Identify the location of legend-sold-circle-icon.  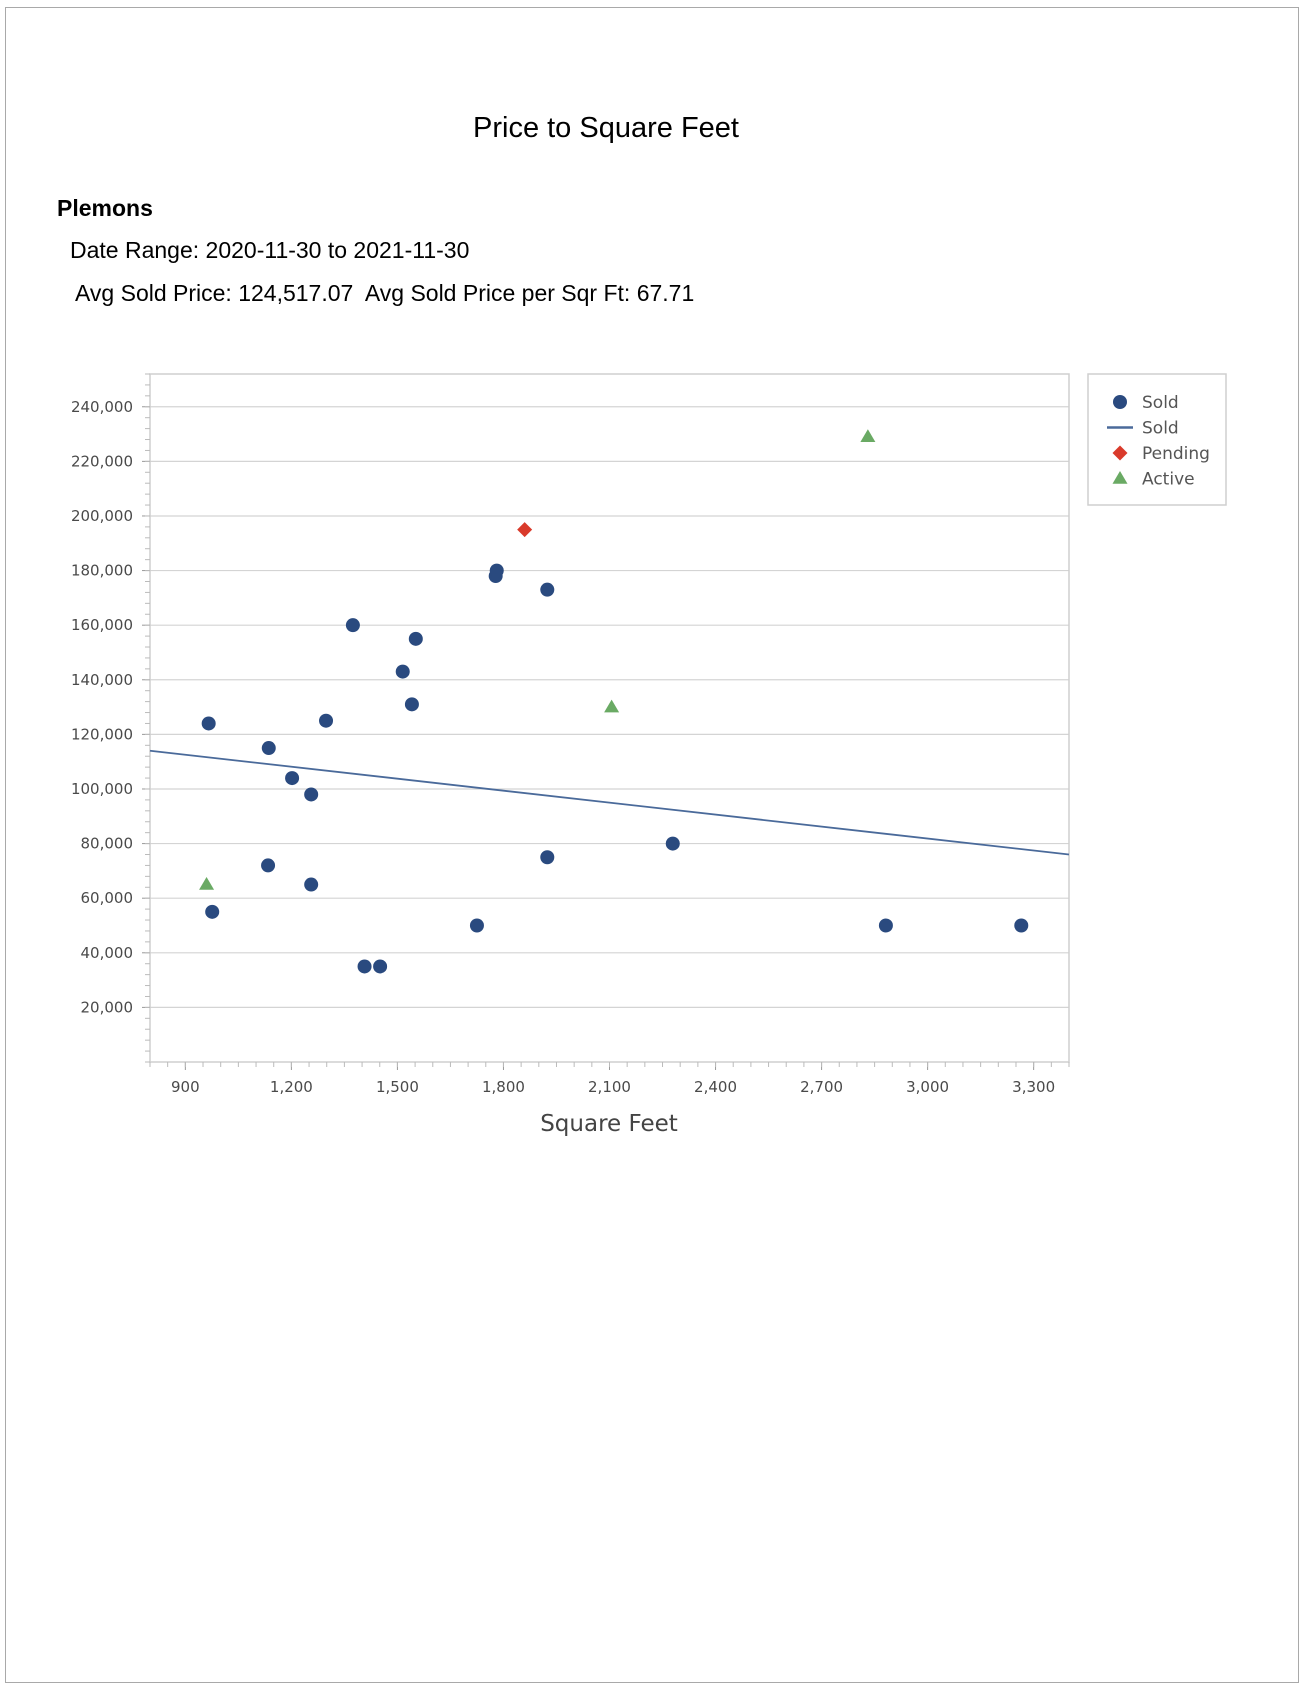
(1120, 402).